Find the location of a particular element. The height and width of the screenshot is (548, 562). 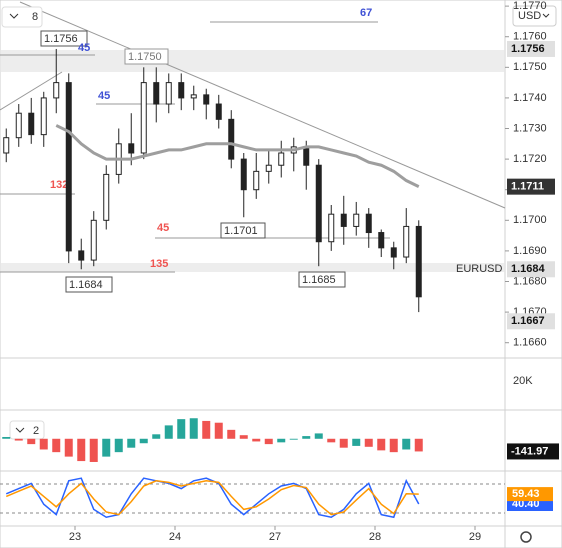

x-tick-label: 28 is located at coordinates (375, 537).